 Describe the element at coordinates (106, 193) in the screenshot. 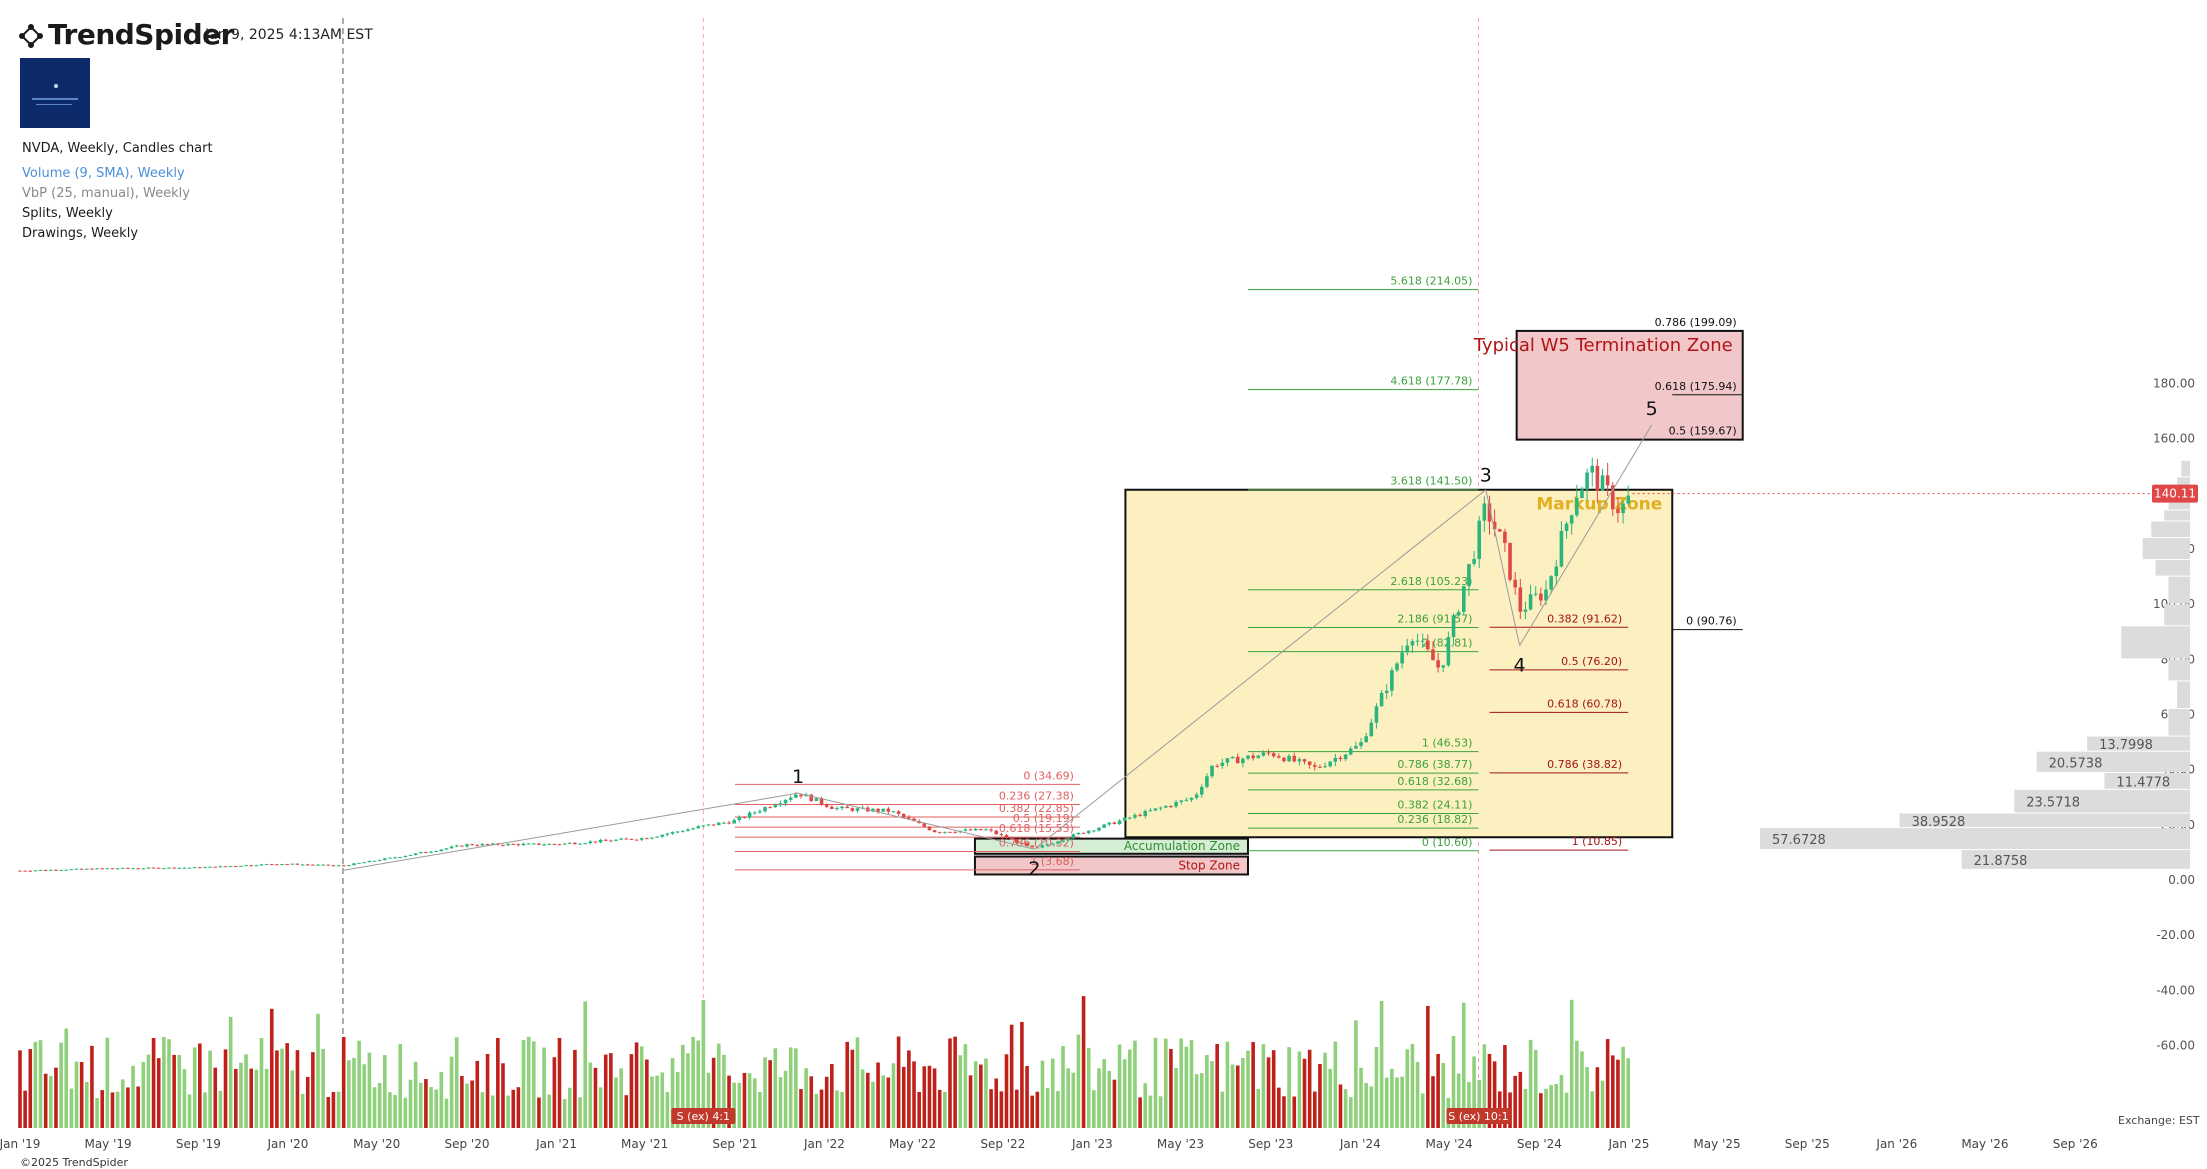

I see `legend-vbp: VbP (25, manual), Weekly` at that location.